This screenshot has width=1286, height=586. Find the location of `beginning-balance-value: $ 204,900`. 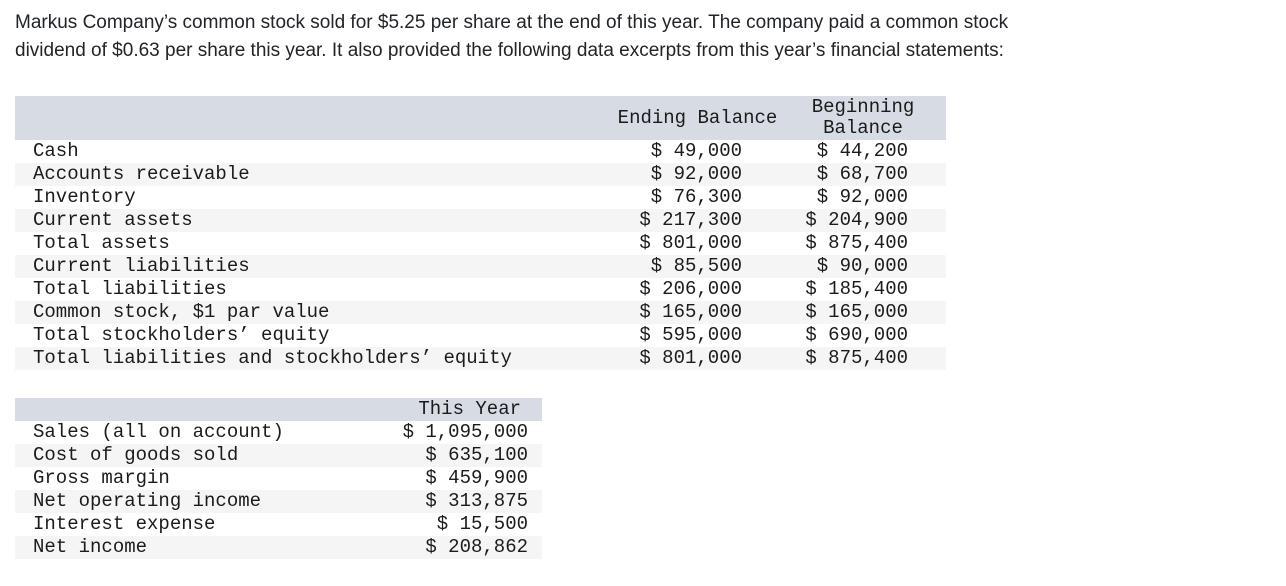

beginning-balance-value: $ 204,900 is located at coordinates (856, 220).